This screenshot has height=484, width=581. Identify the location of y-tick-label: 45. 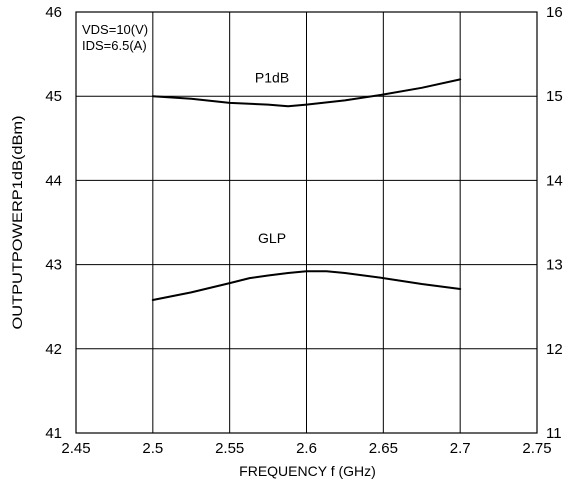
(53, 96).